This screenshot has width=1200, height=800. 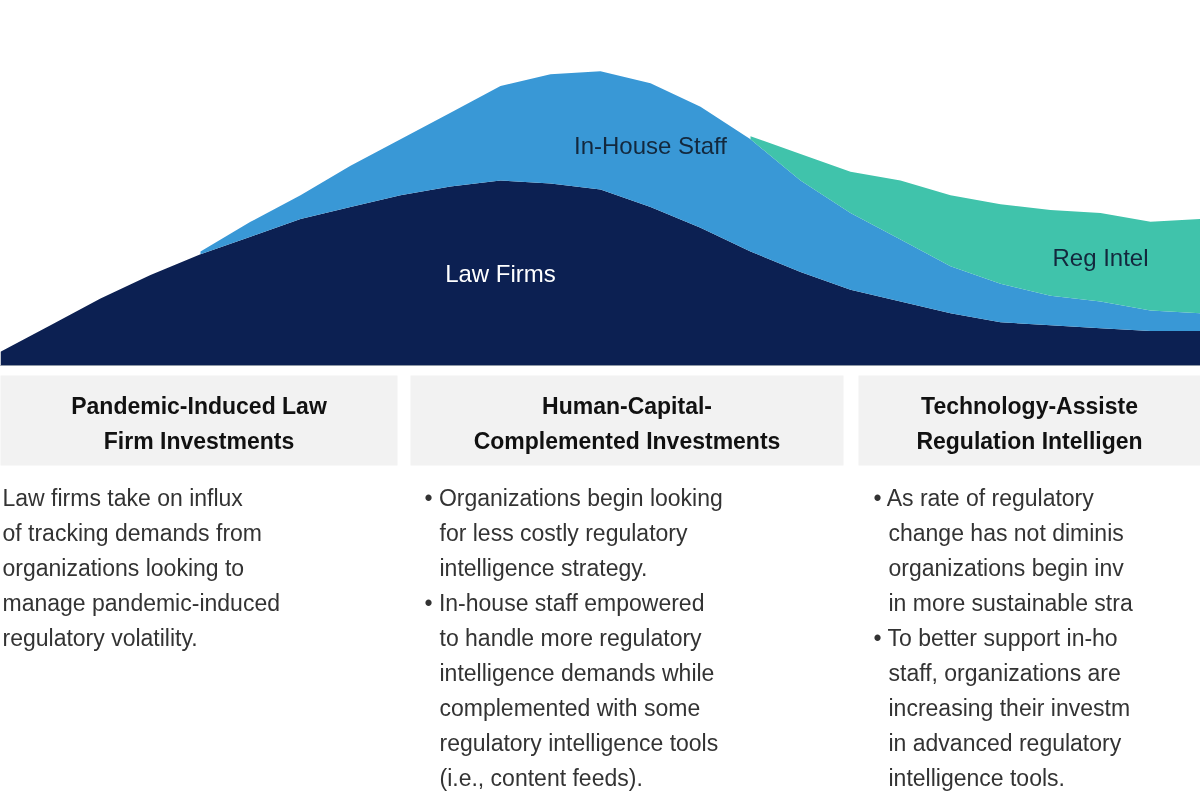 I want to click on text: • In-house staff empowered to handle more regulatory intelligence demands while complemented with some regulatory intelligence tools (i.e., content feeds)., so click(x=571, y=690).